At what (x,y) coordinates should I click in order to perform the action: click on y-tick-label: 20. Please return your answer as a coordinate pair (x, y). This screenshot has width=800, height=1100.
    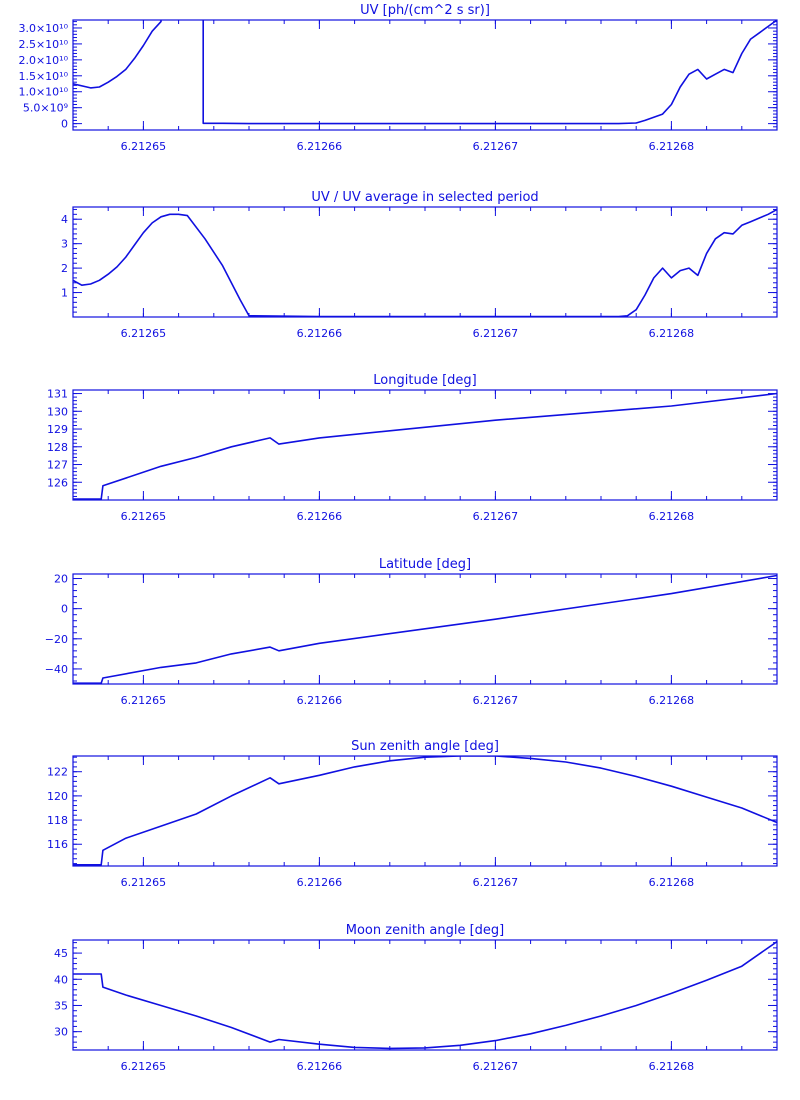
    Looking at the image, I should click on (61, 579).